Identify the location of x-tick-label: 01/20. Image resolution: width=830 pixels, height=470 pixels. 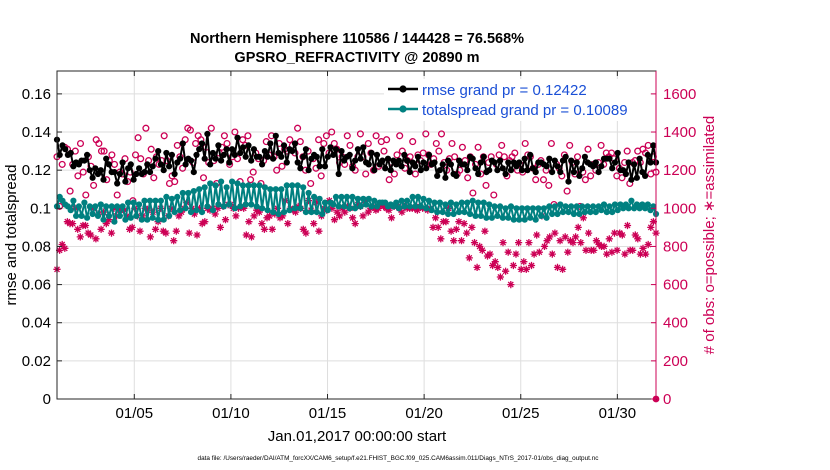
(424, 413).